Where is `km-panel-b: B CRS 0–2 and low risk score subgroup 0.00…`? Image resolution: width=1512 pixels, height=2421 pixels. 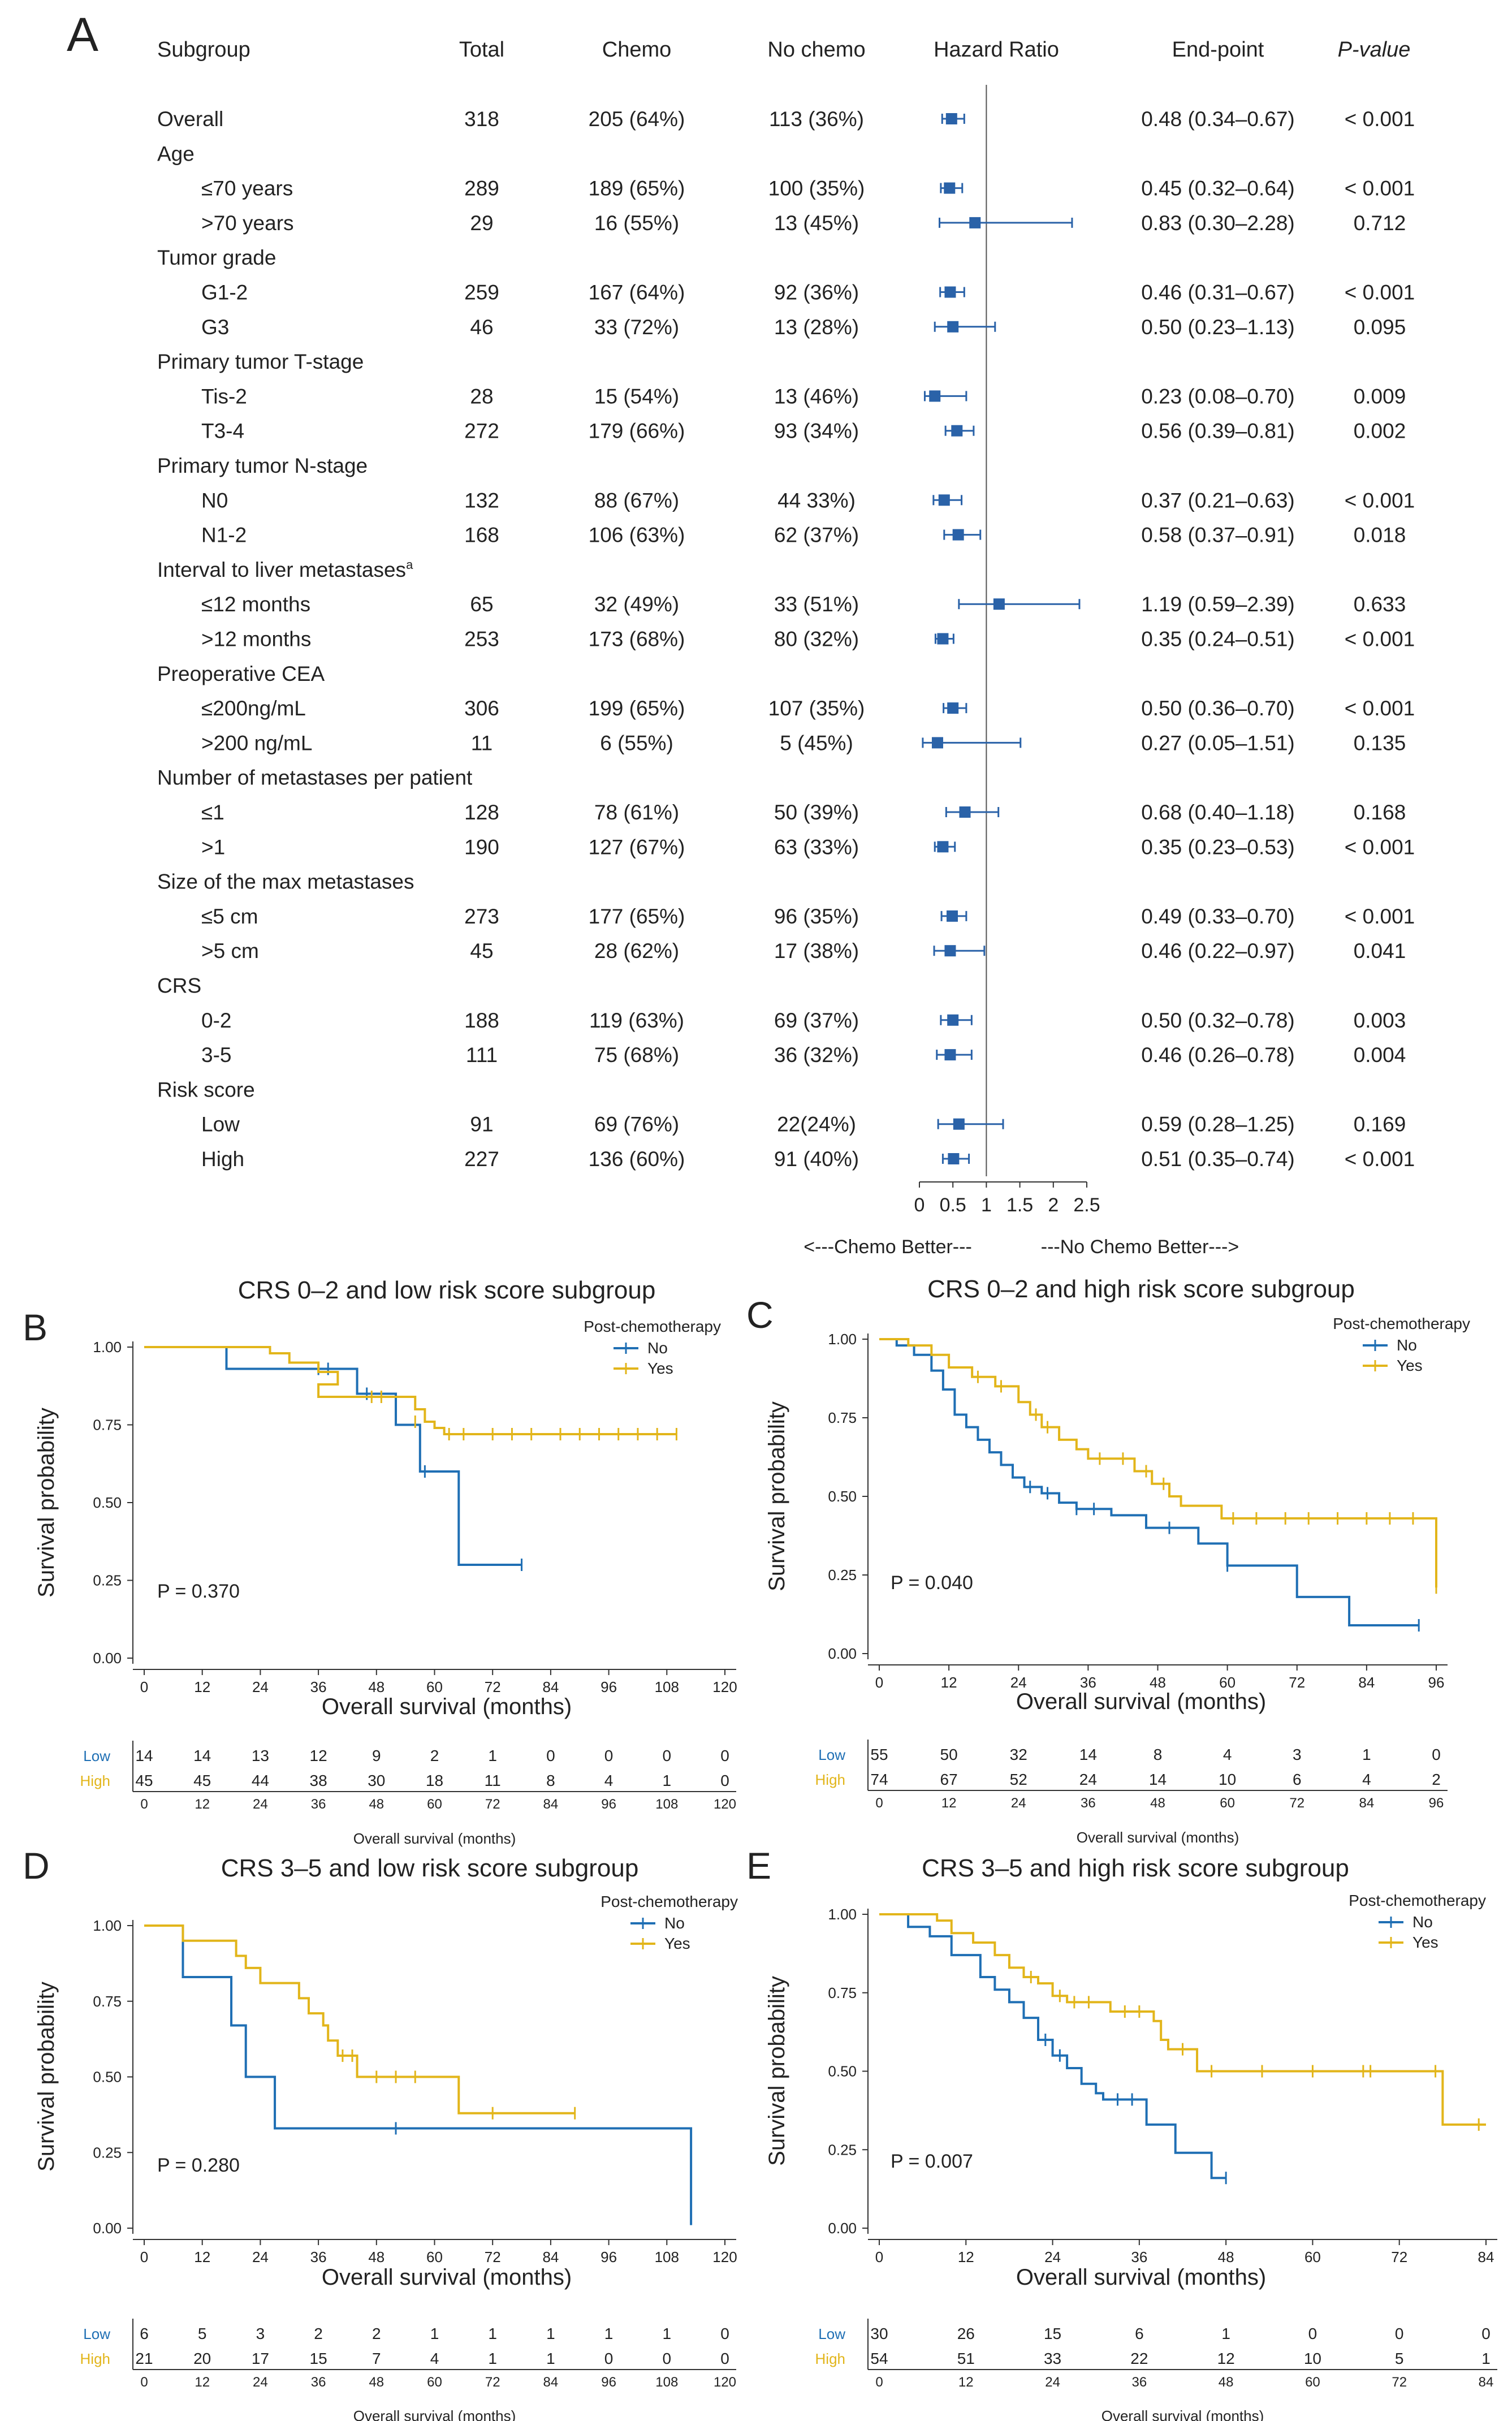 km-panel-b: B CRS 0–2 and low risk score subgroup 0.00… is located at coordinates (380, 1561).